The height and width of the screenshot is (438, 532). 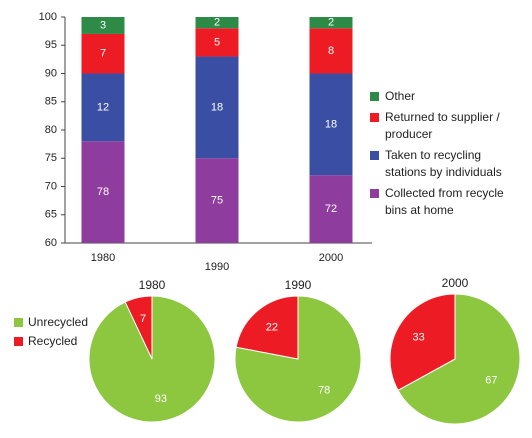 What do you see at coordinates (51, 102) in the screenshot?
I see `y-tick-label: 85` at bounding box center [51, 102].